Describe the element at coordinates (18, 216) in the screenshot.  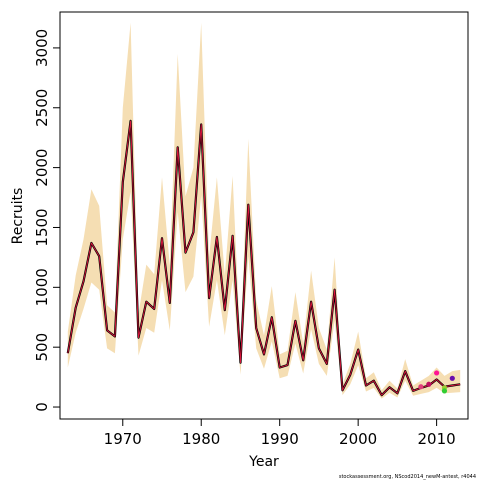
I see `y-axis-title: Recruits` at that location.